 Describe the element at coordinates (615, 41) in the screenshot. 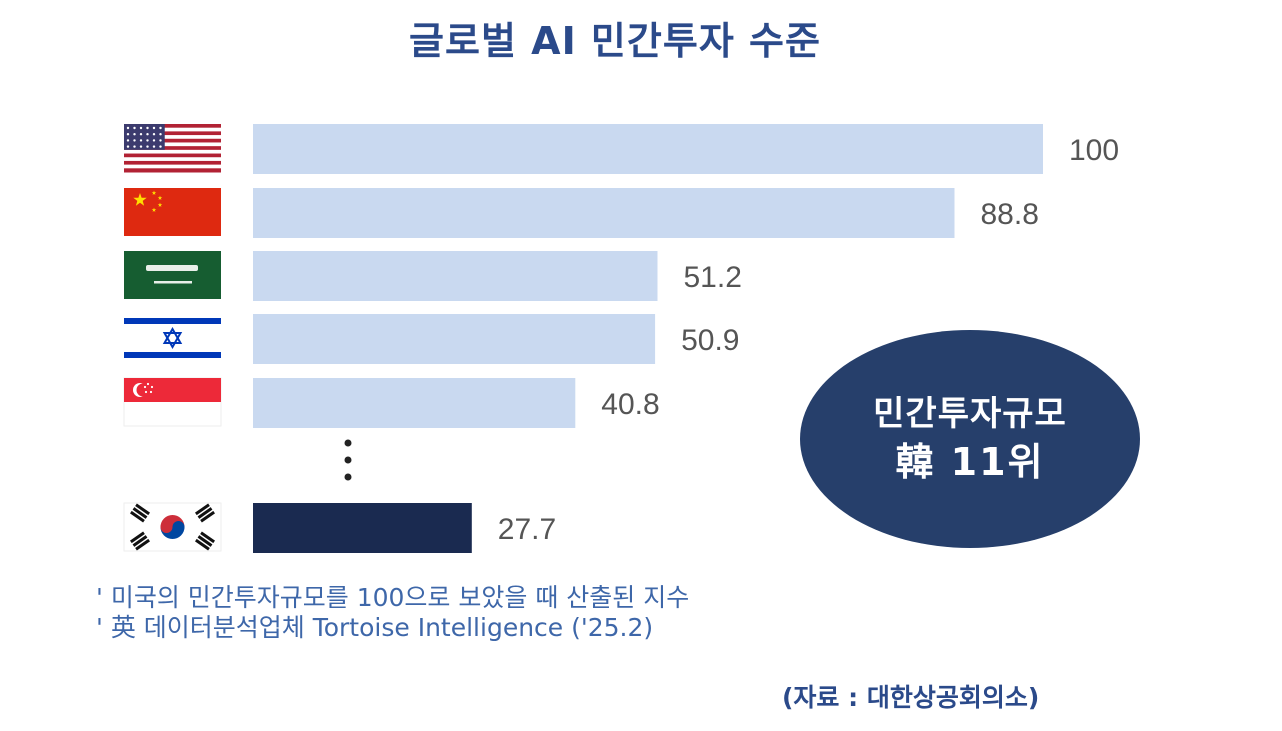

I see `chart-title: 글로벌 AI 민간투자 수준` at that location.